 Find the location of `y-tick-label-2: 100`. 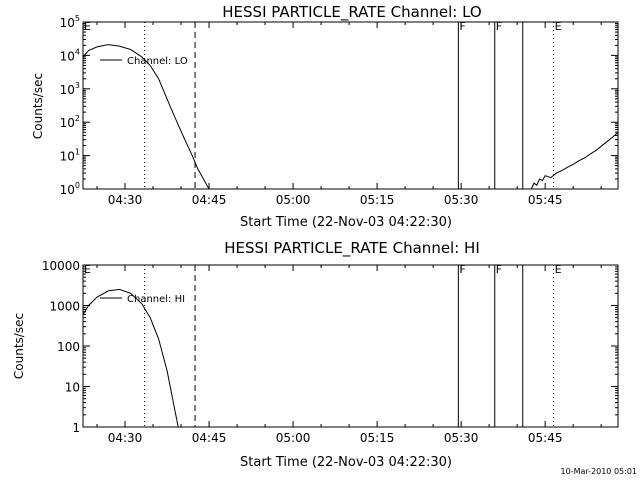

y-tick-label-2: 100 is located at coordinates (68, 347).